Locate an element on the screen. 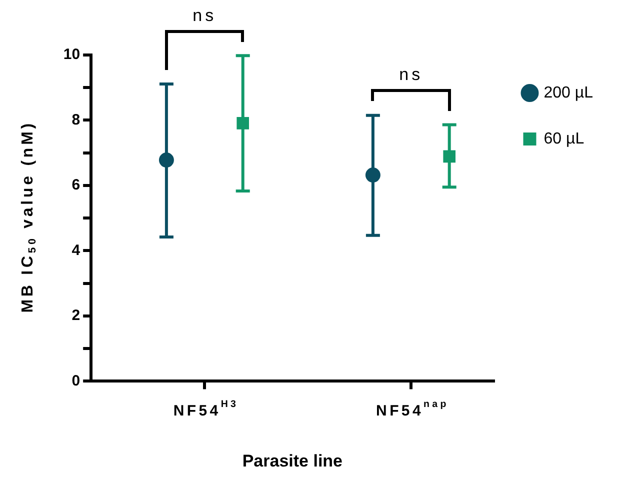  x-axis-title: Parasite line is located at coordinates (292, 460).